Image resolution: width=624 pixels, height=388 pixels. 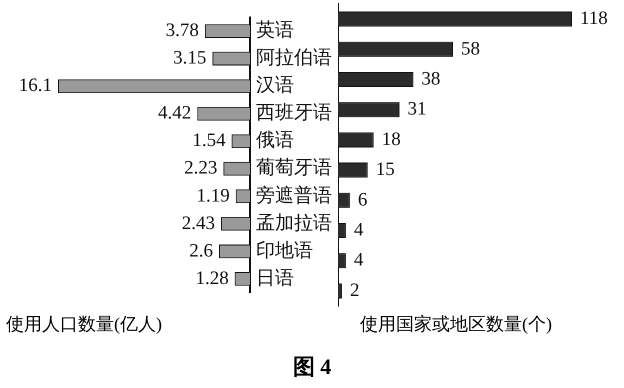 What do you see at coordinates (201, 251) in the screenshot?
I see `data-label: 2.6` at bounding box center [201, 251].